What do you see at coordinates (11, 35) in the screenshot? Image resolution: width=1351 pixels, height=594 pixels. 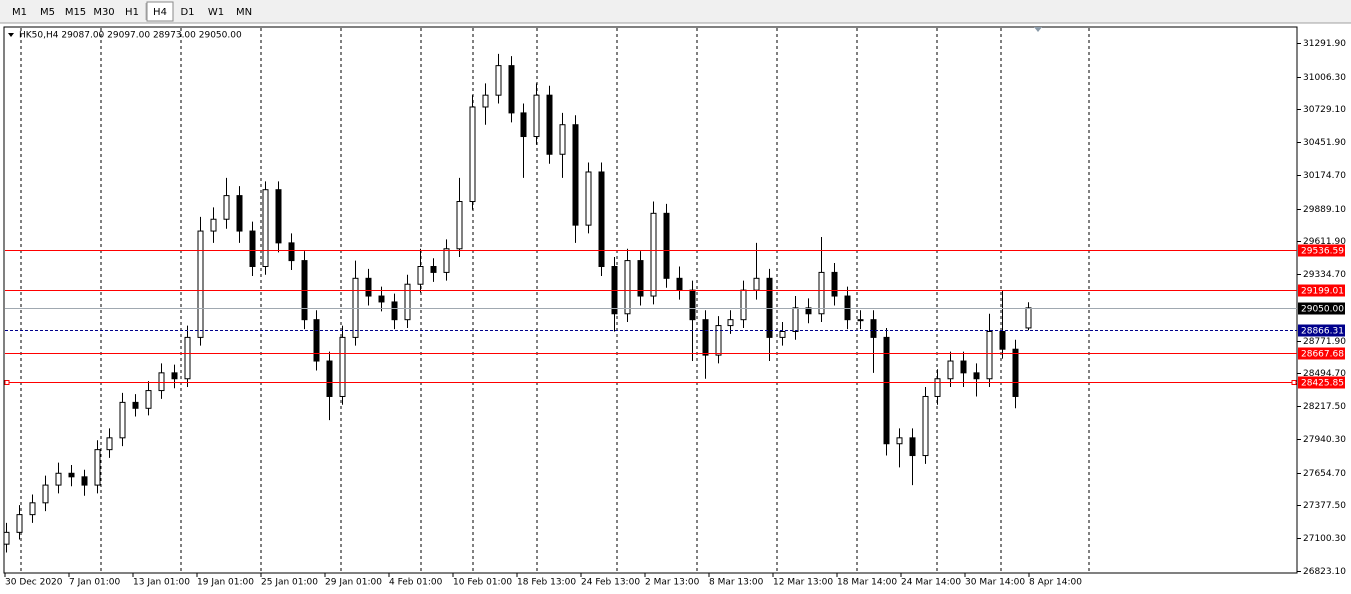 I see `info-arrow` at bounding box center [11, 35].